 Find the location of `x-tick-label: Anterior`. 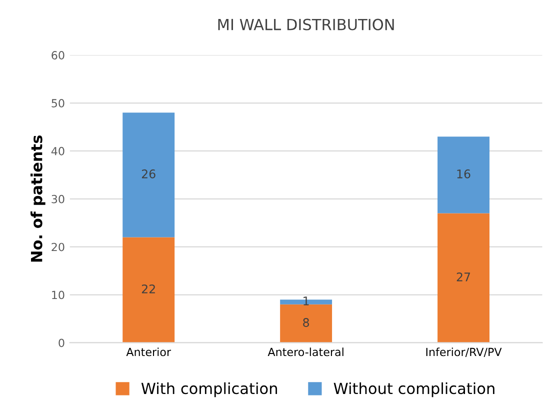

x-tick-label: Anterior is located at coordinates (149, 352).